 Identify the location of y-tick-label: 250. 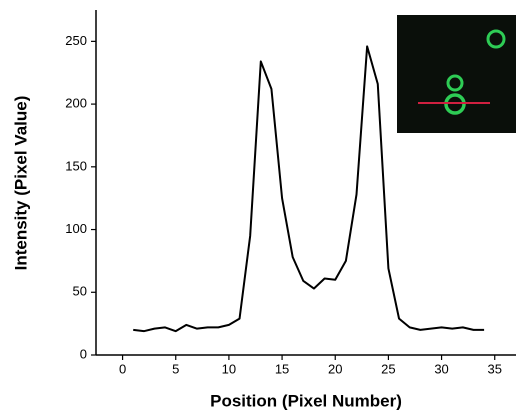
(76, 40).